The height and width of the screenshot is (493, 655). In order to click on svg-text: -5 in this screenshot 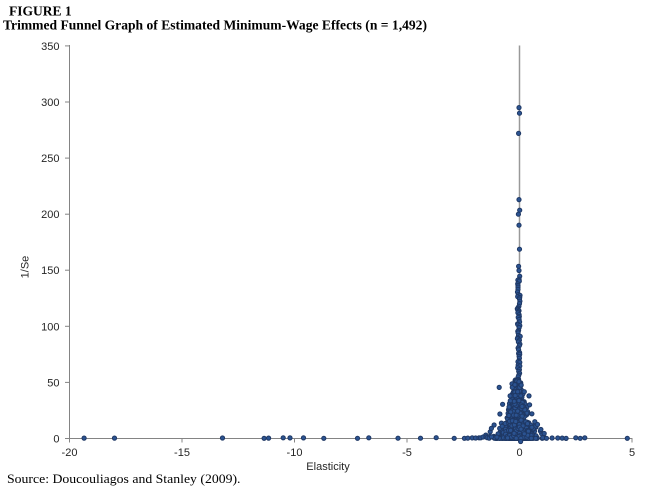, I will do `click(407, 453)`.